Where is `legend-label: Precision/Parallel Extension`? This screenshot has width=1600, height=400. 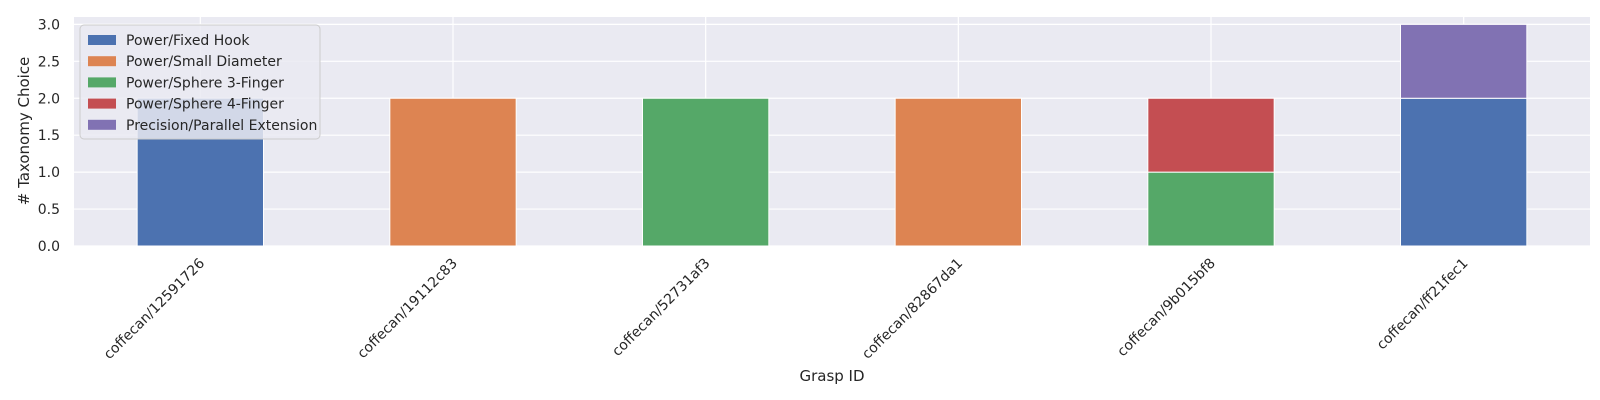 legend-label: Precision/Parallel Extension is located at coordinates (221, 126).